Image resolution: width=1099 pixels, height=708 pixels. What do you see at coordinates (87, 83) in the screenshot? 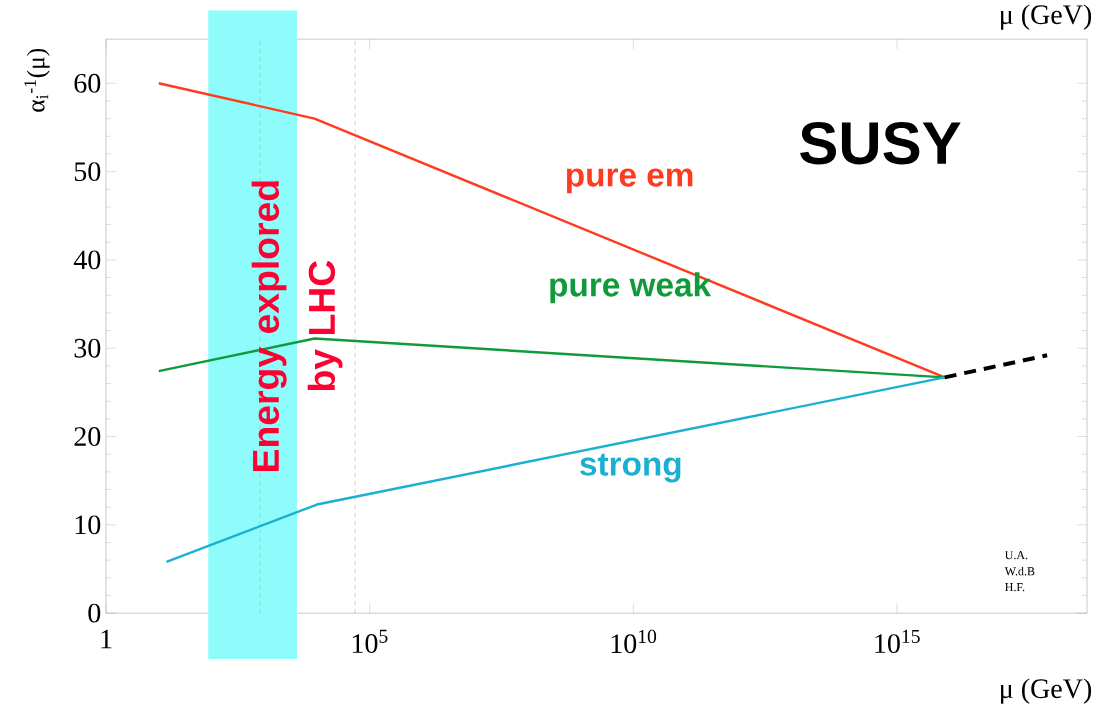
I see `y-tick-label: 60` at bounding box center [87, 83].